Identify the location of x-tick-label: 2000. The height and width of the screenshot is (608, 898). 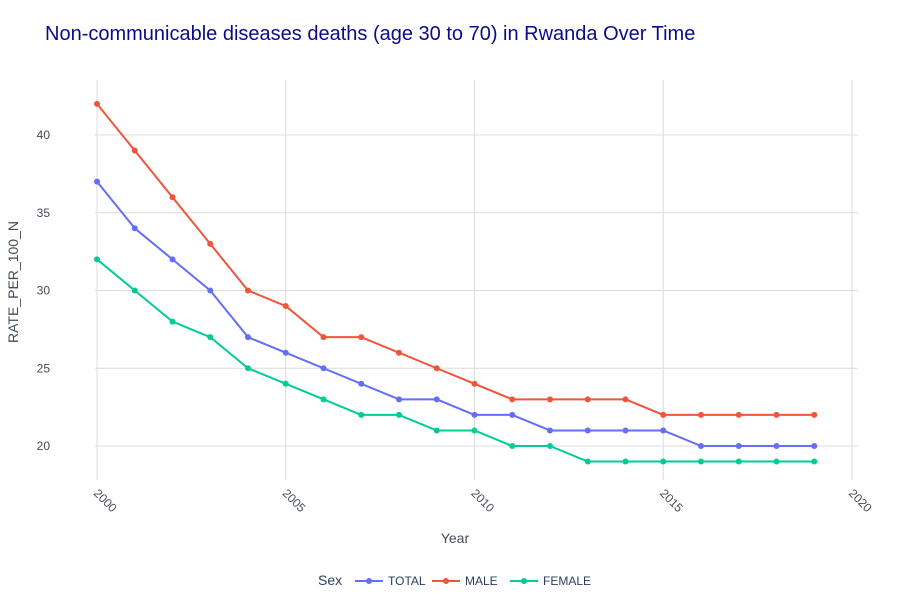
(105, 500).